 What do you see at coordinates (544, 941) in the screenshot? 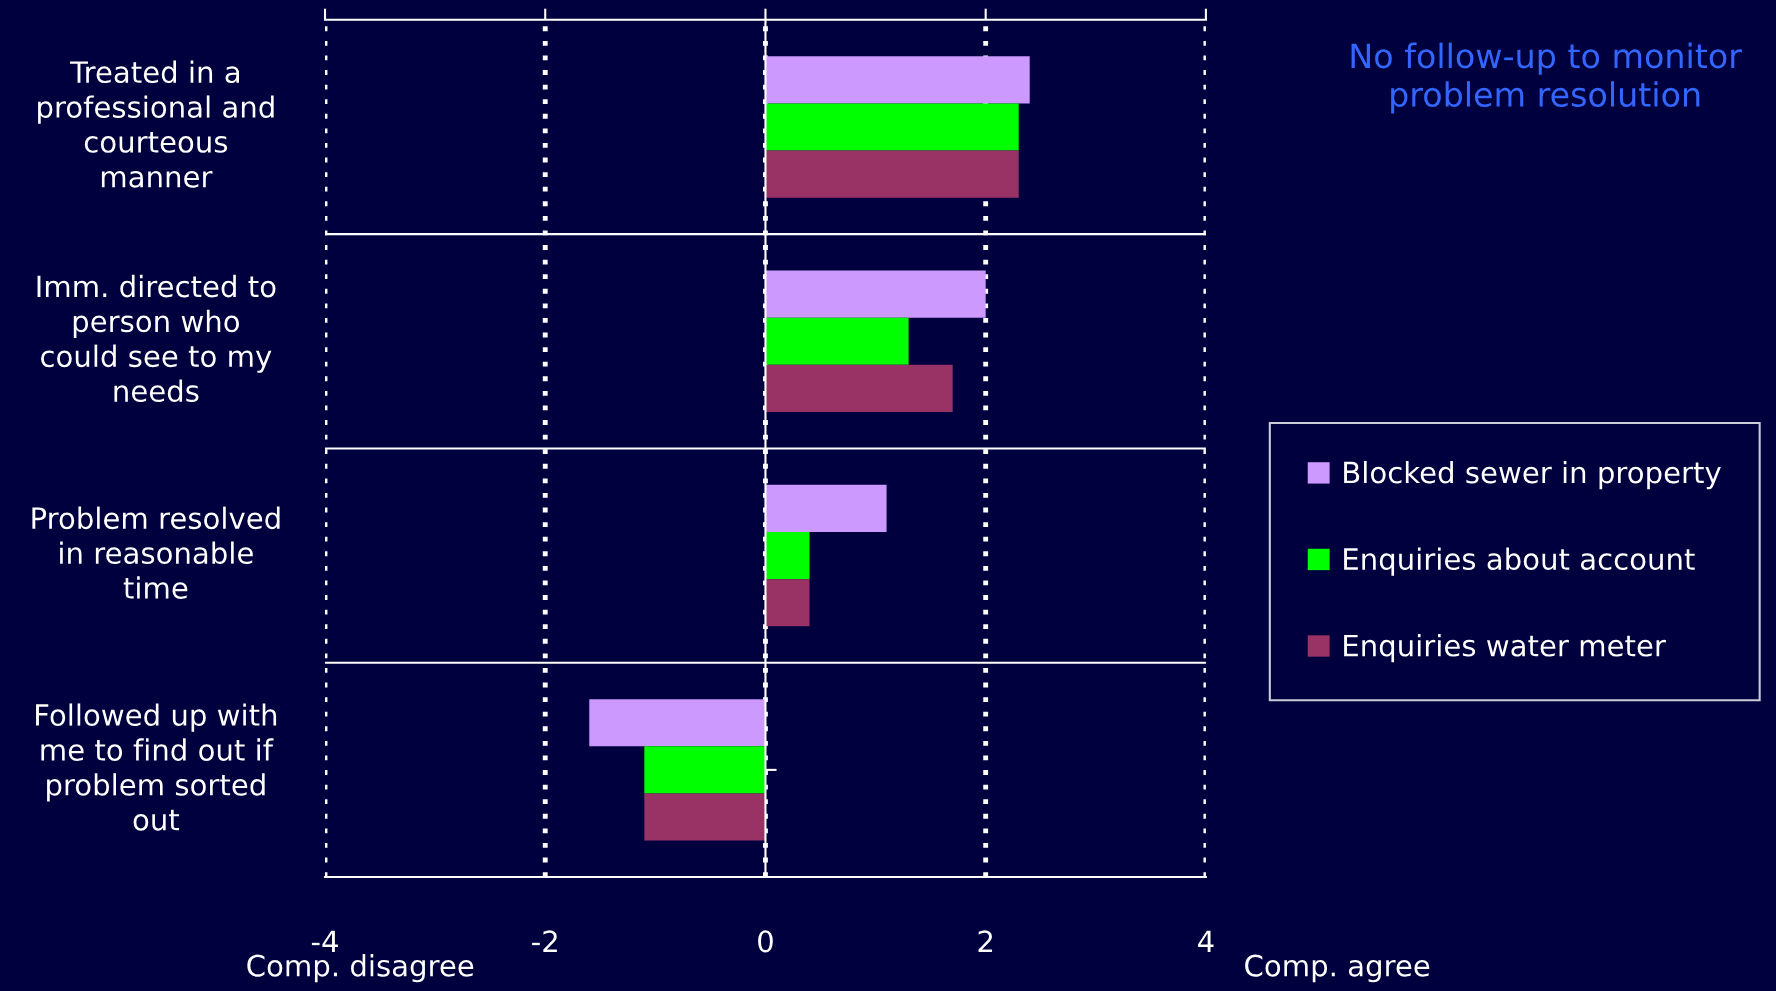
I see `x-tick-label: -2` at bounding box center [544, 941].